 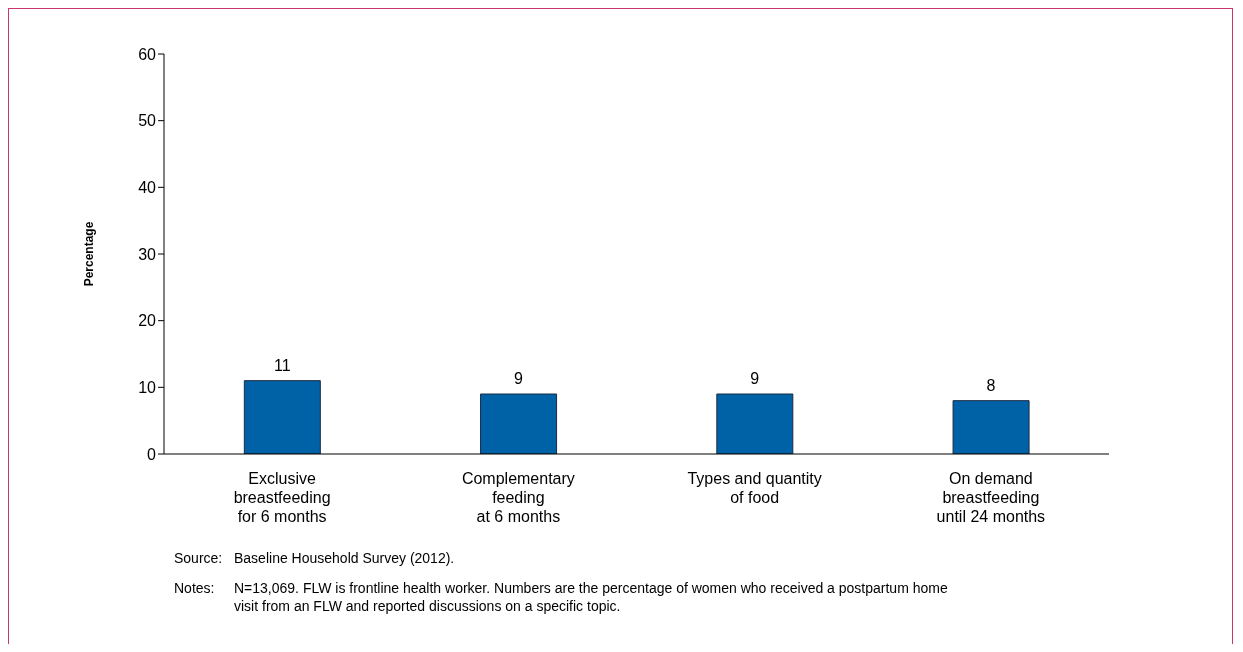 What do you see at coordinates (518, 497) in the screenshot?
I see `x-tick-label: Complementary feeding at 6 months` at bounding box center [518, 497].